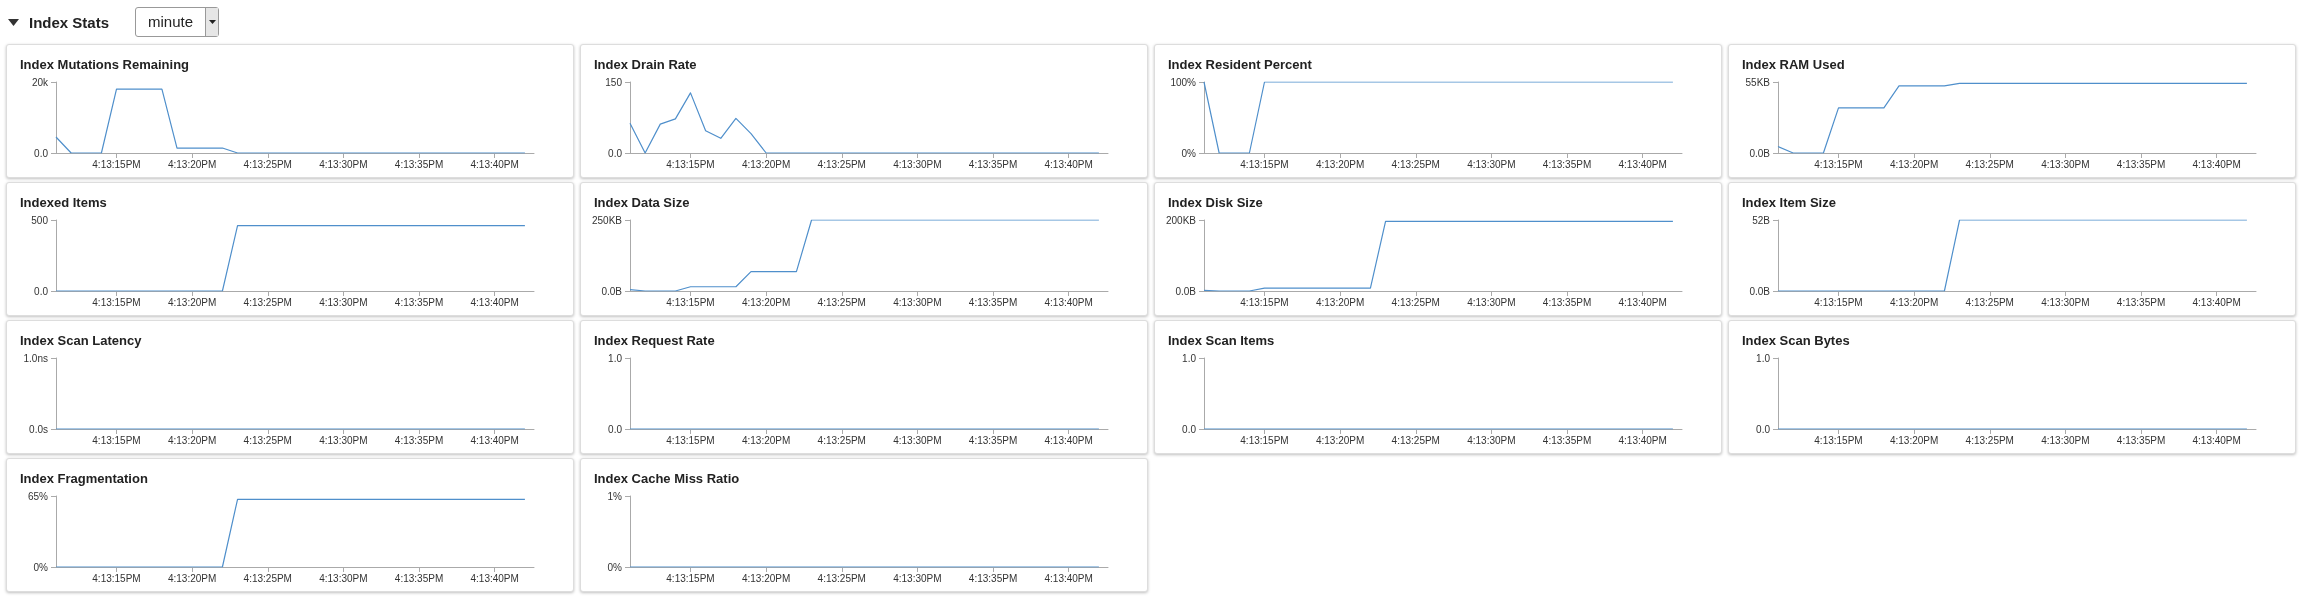 The image size is (2300, 604). Describe the element at coordinates (1240, 64) in the screenshot. I see `chart-title: Index Resident Percent` at that location.